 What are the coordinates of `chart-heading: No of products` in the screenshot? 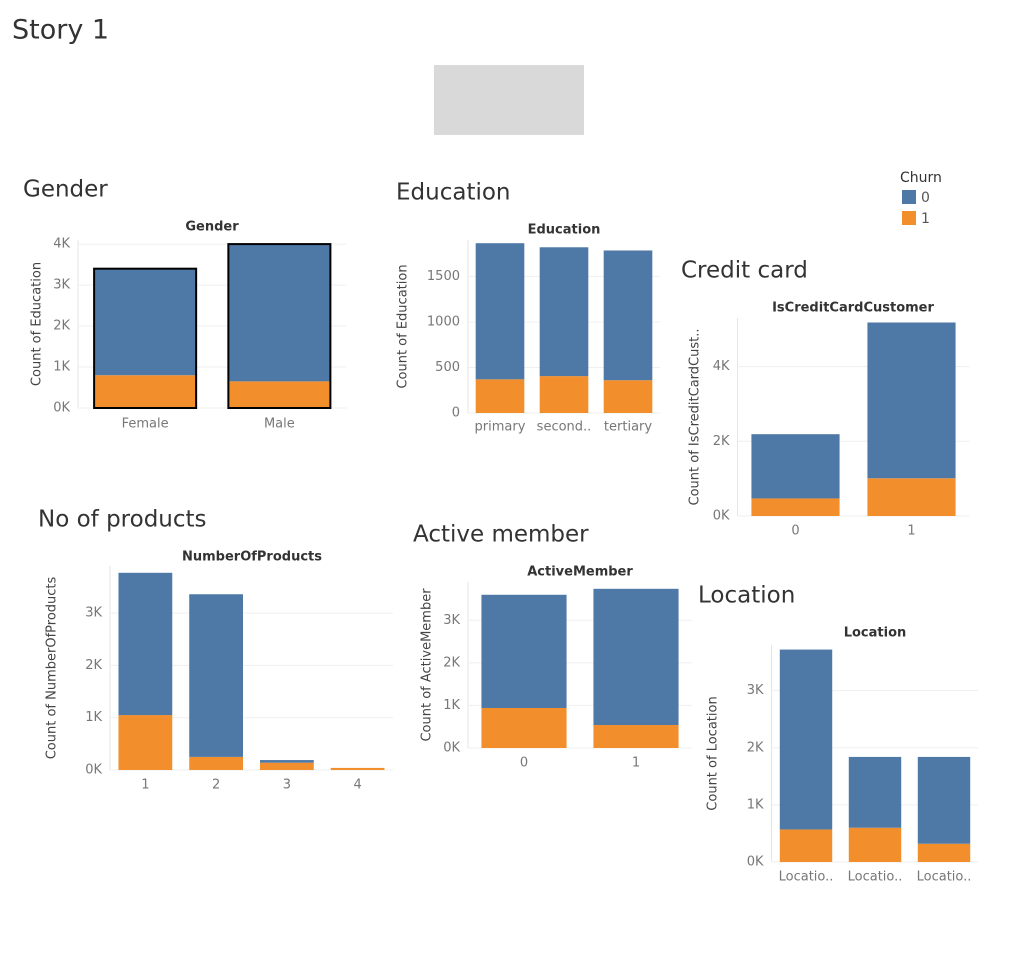 It's located at (122, 520).